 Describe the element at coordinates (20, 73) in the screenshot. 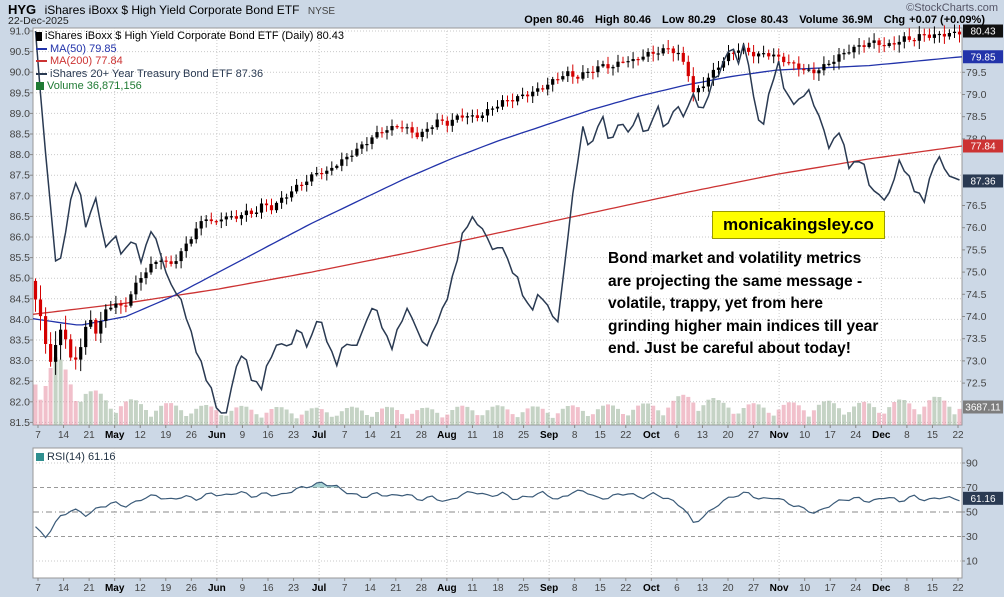

I see `svg-text: 90.0` at that location.